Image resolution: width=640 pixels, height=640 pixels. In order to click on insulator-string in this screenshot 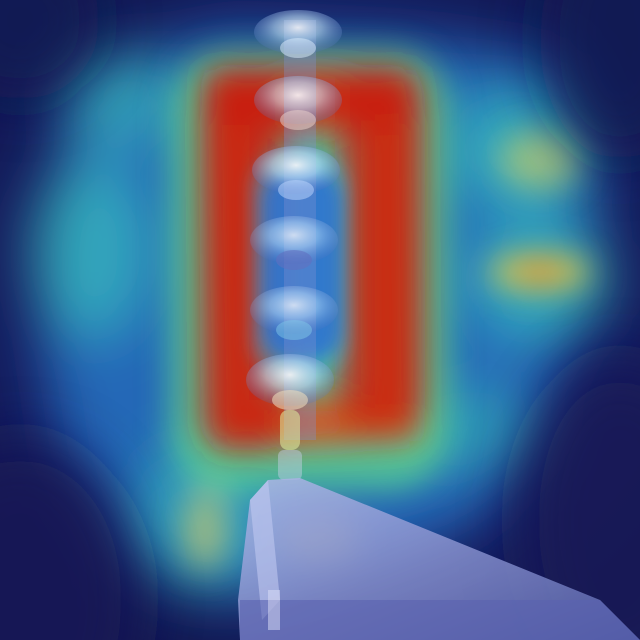, I will do `click(294, 245)`.